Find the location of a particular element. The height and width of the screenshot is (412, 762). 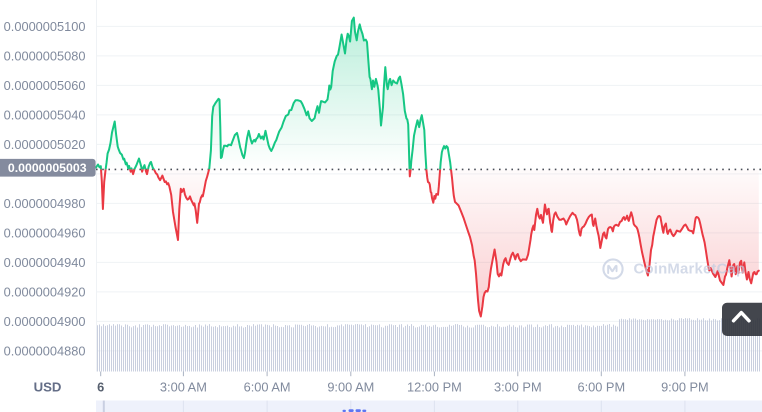

svg-text: 9:00 PM is located at coordinates (685, 386).